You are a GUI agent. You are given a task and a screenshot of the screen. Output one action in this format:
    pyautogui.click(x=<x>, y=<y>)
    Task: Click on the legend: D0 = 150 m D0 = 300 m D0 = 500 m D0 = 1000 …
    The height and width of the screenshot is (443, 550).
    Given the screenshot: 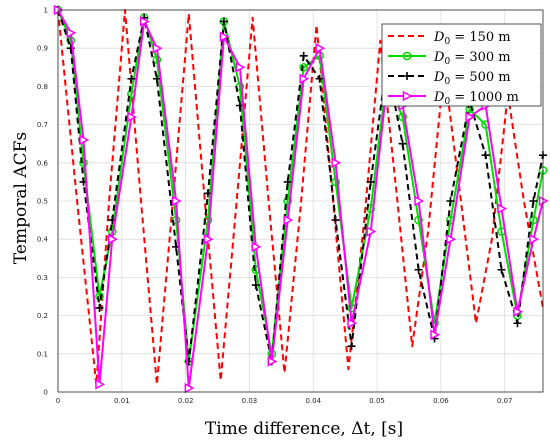 What is the action you would take?
    pyautogui.click(x=461, y=65)
    